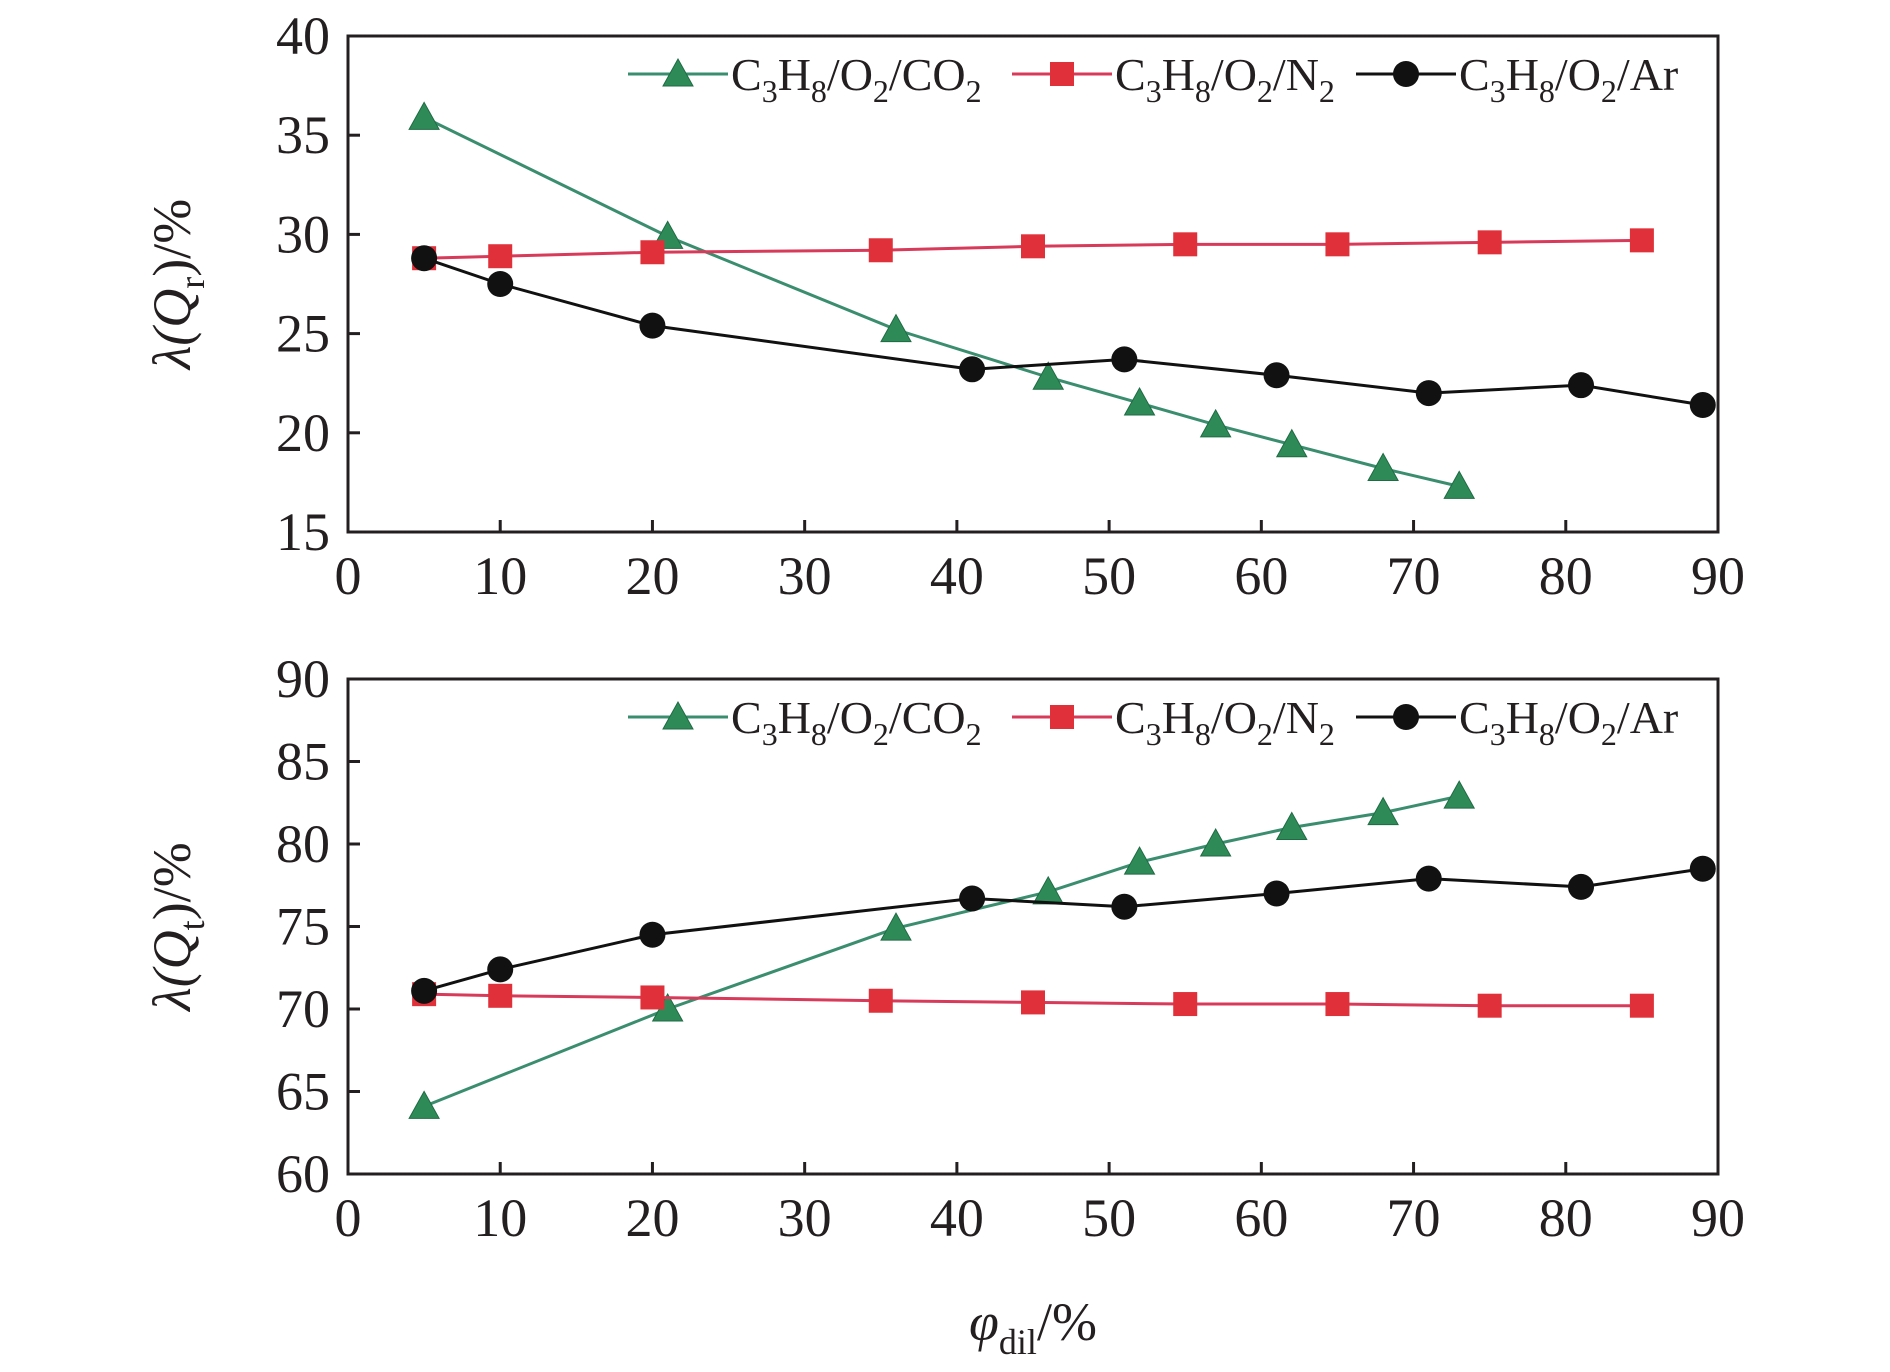  Describe the element at coordinates (303, 927) in the screenshot. I see `y-tick-label: 75` at that location.